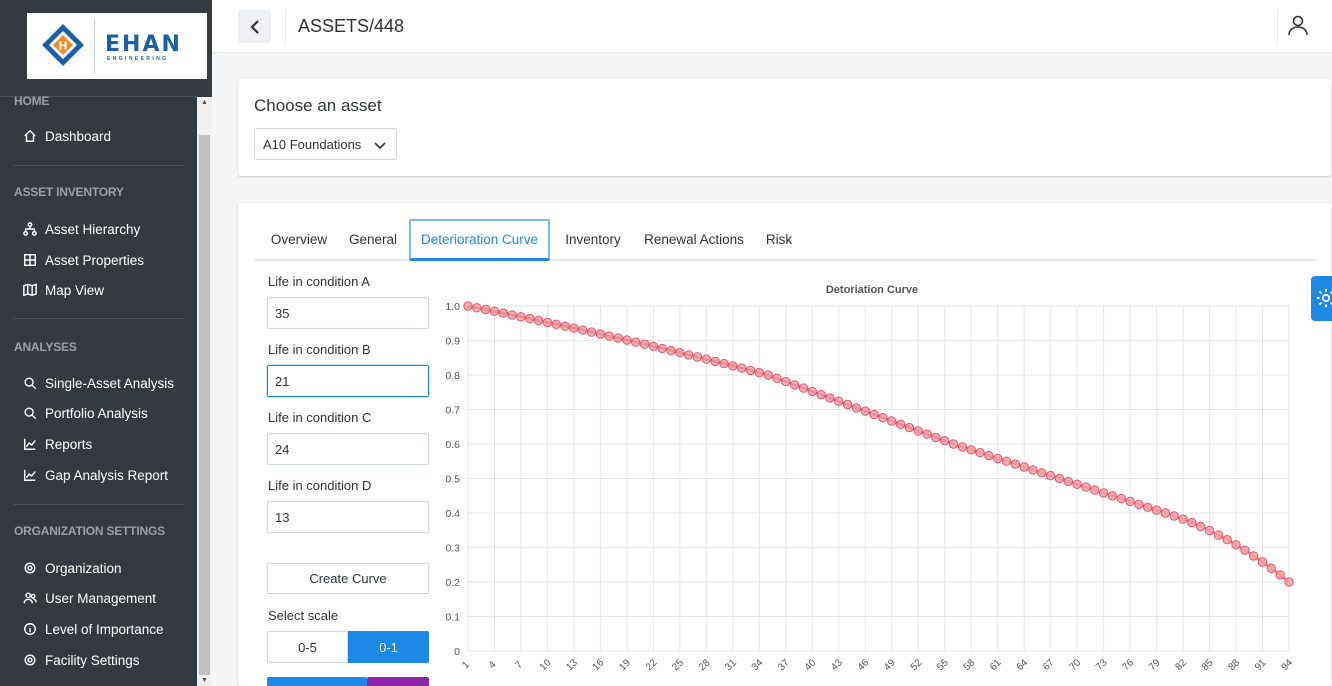 This screenshot has width=1332, height=686. Describe the element at coordinates (373, 239) in the screenshot. I see `tab-general: General` at that location.